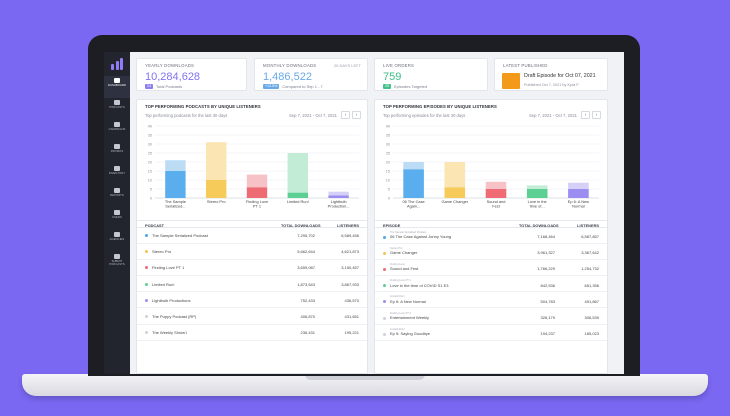 The image size is (730, 416). What do you see at coordinates (547, 301) in the screenshot?
I see `row-downloads: 504,783` at bounding box center [547, 301].